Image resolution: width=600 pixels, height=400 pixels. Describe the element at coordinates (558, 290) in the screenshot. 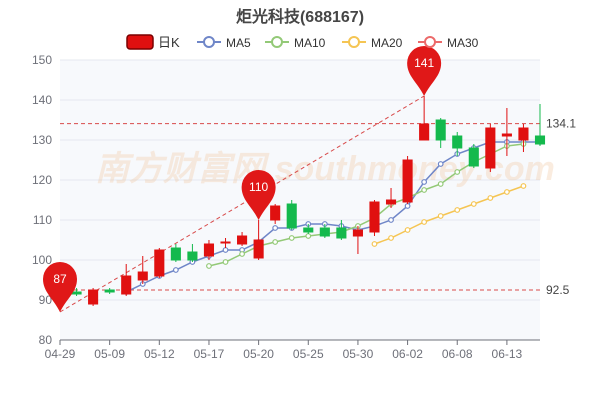

I see `reference-line-label: 92.5` at that location.